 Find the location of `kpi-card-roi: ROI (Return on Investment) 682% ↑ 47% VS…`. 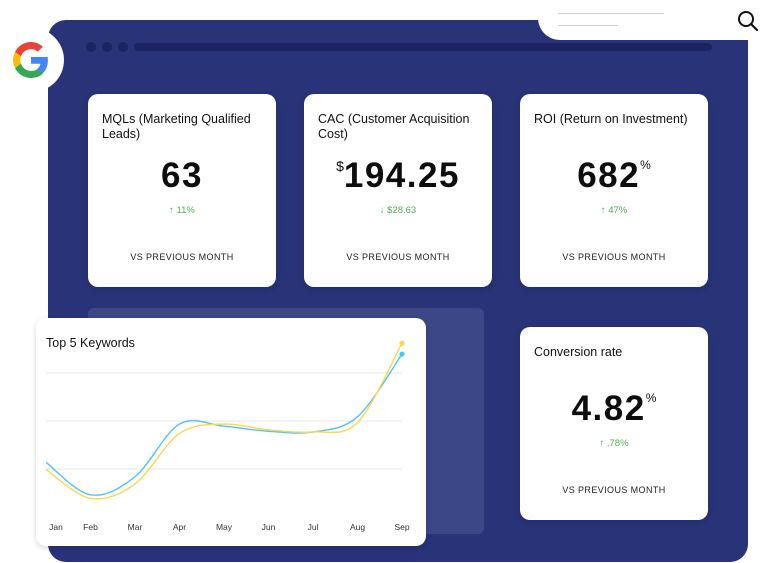

kpi-card-roi: ROI (Return on Investment) 682% ↑ 47% VS… is located at coordinates (614, 190).